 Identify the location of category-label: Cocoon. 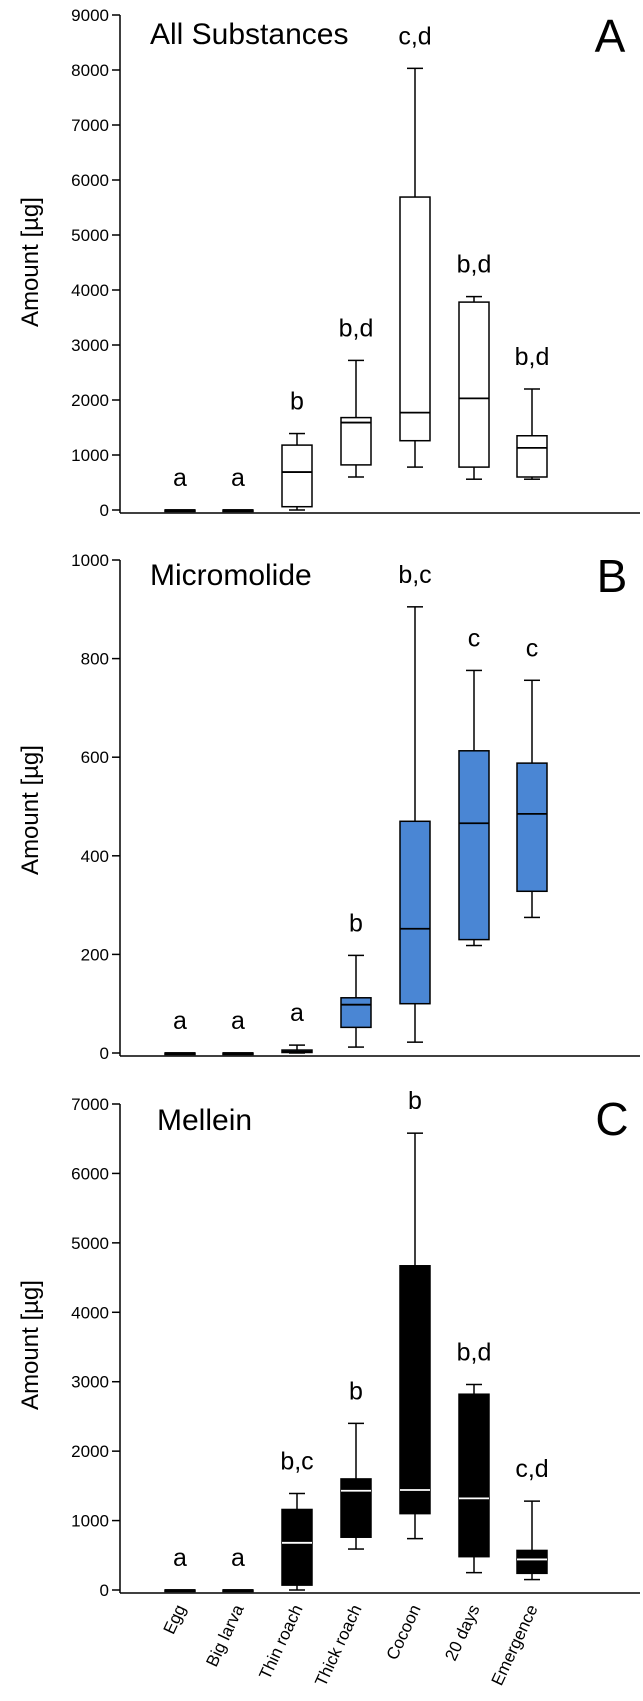
(404, 1632).